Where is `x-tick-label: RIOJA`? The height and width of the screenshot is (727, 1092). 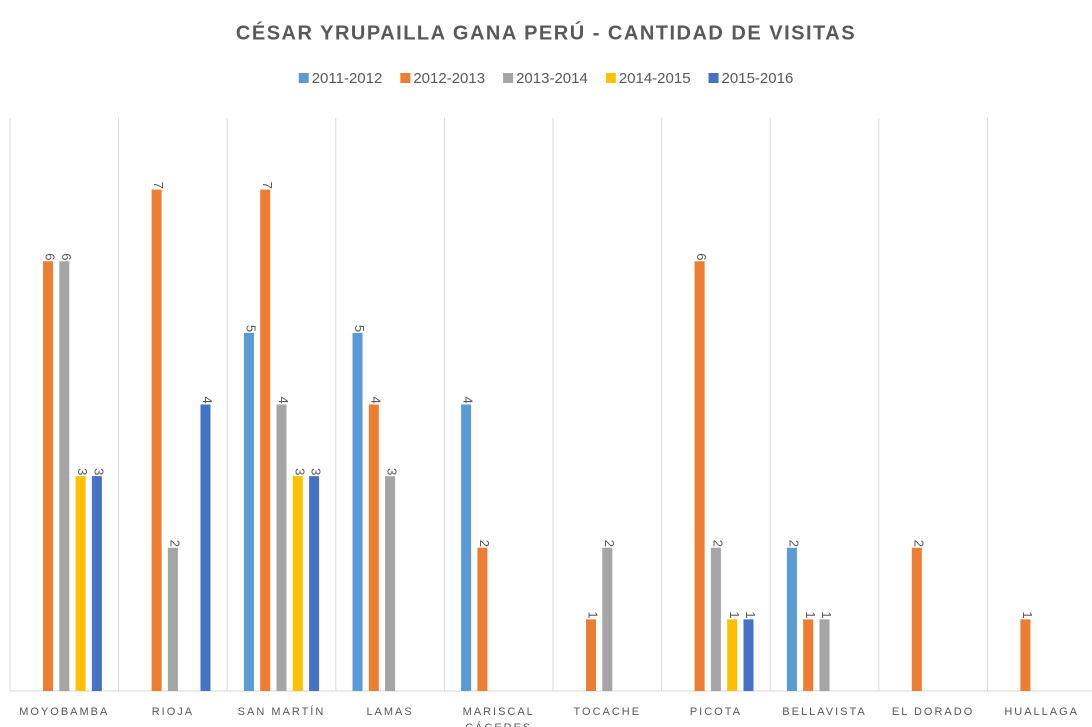
x-tick-label: RIOJA is located at coordinates (173, 712).